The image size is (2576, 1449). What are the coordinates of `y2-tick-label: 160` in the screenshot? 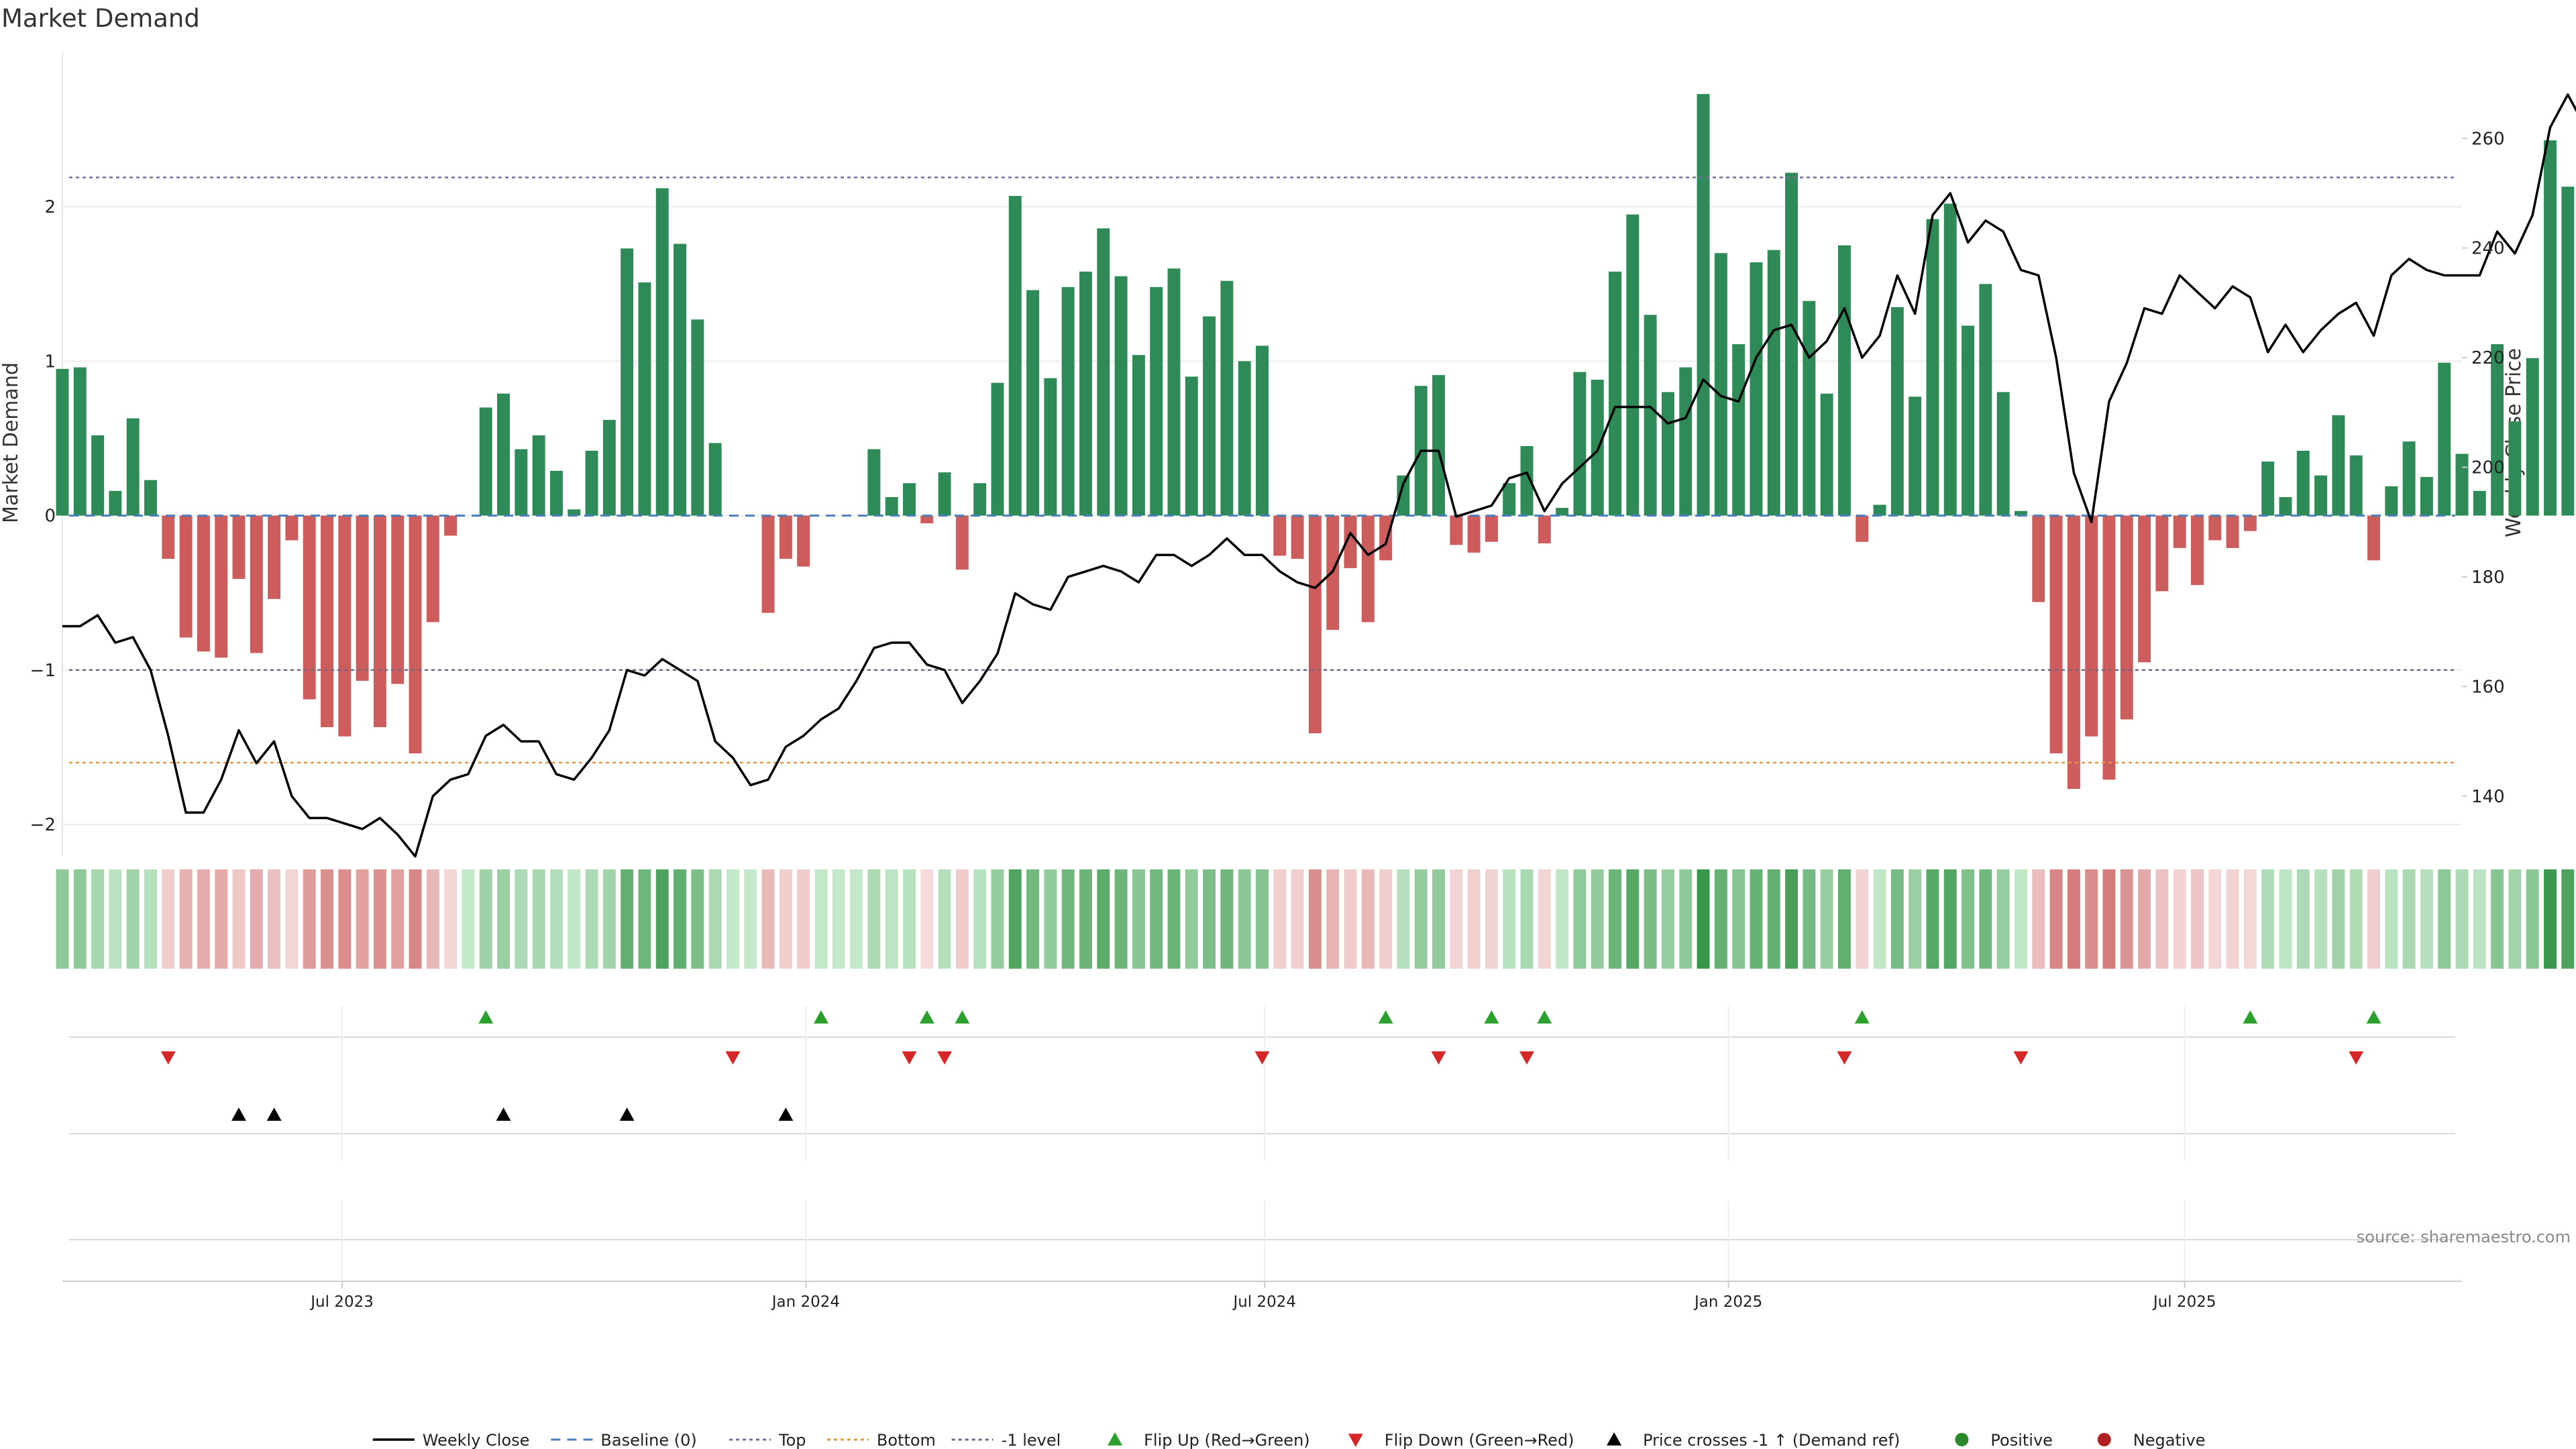 It's located at (2488, 687).